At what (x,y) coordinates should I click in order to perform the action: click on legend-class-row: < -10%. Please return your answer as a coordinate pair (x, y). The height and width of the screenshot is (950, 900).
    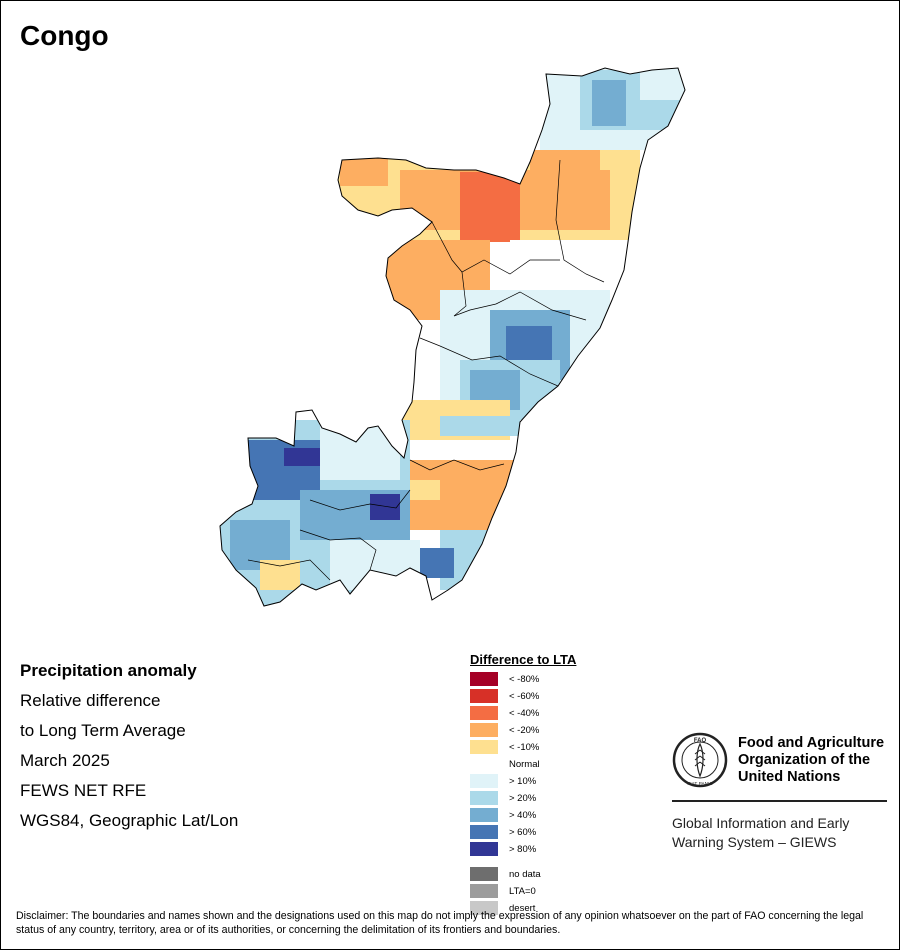
    Looking at the image, I should click on (523, 747).